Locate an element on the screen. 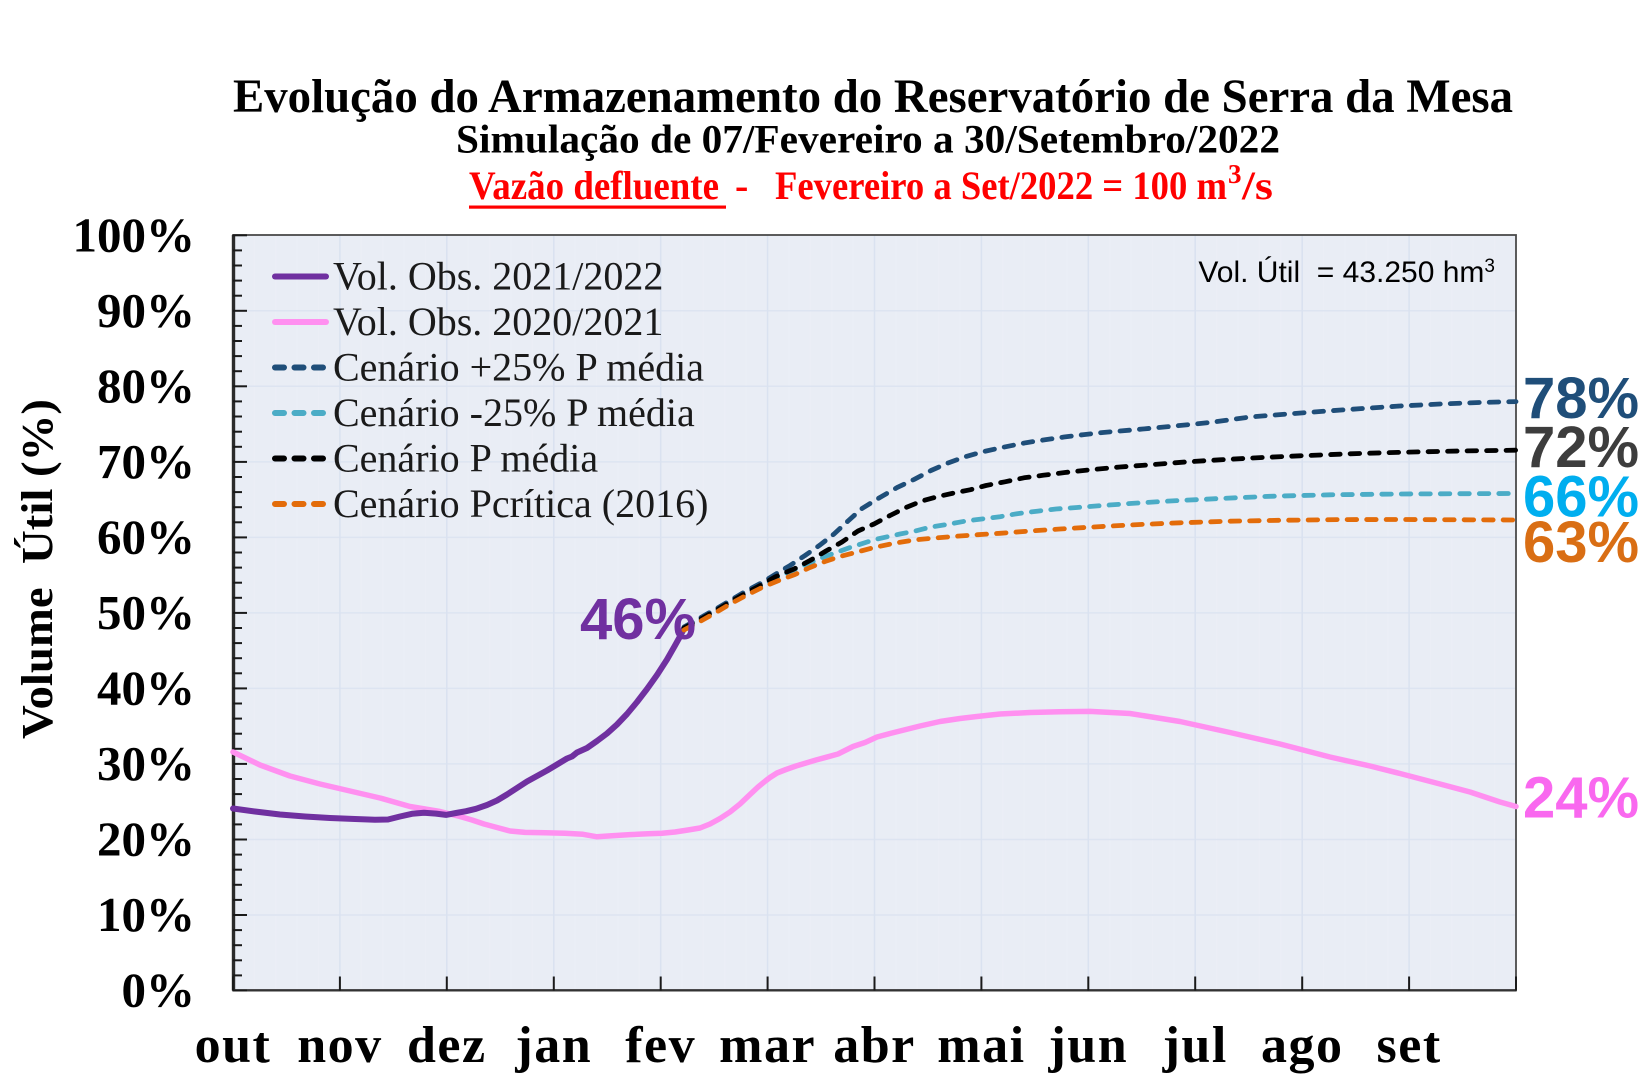  svg-text: 24% is located at coordinates (1581, 798).